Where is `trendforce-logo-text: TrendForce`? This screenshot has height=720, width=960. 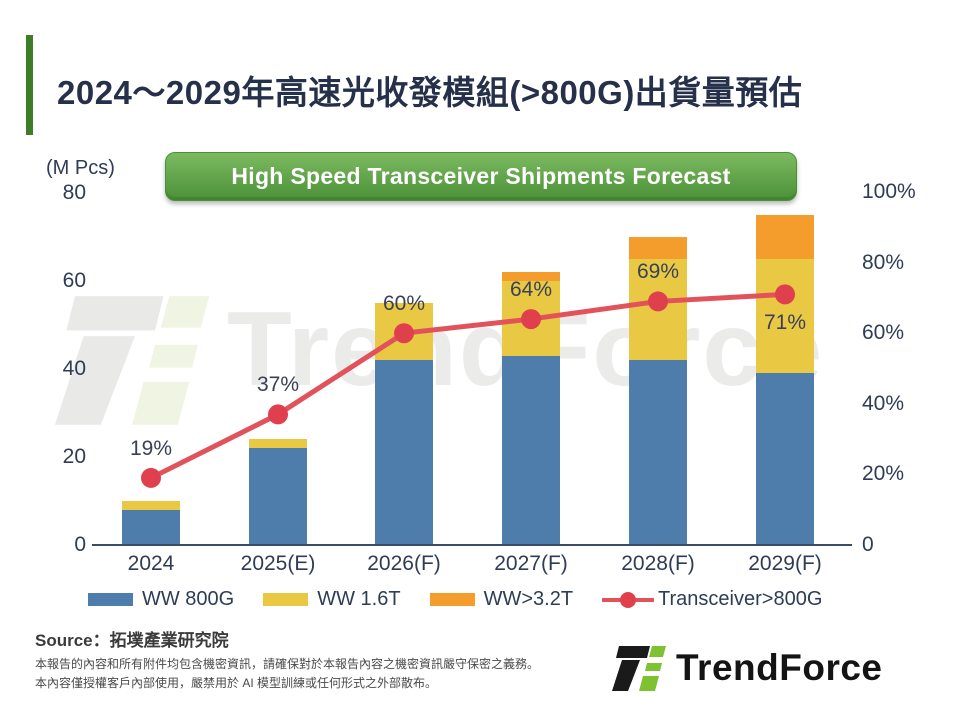
trendforce-logo-text: TrendForce is located at coordinates (779, 667).